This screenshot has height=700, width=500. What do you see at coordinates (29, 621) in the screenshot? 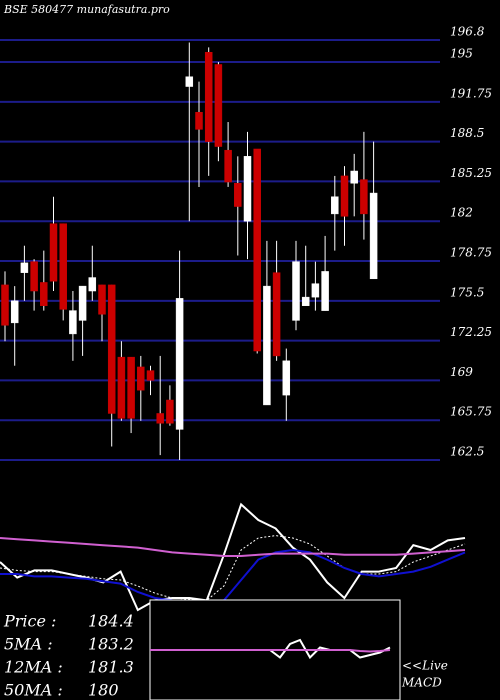
I see `readout-label: Price :` at bounding box center [29, 621].